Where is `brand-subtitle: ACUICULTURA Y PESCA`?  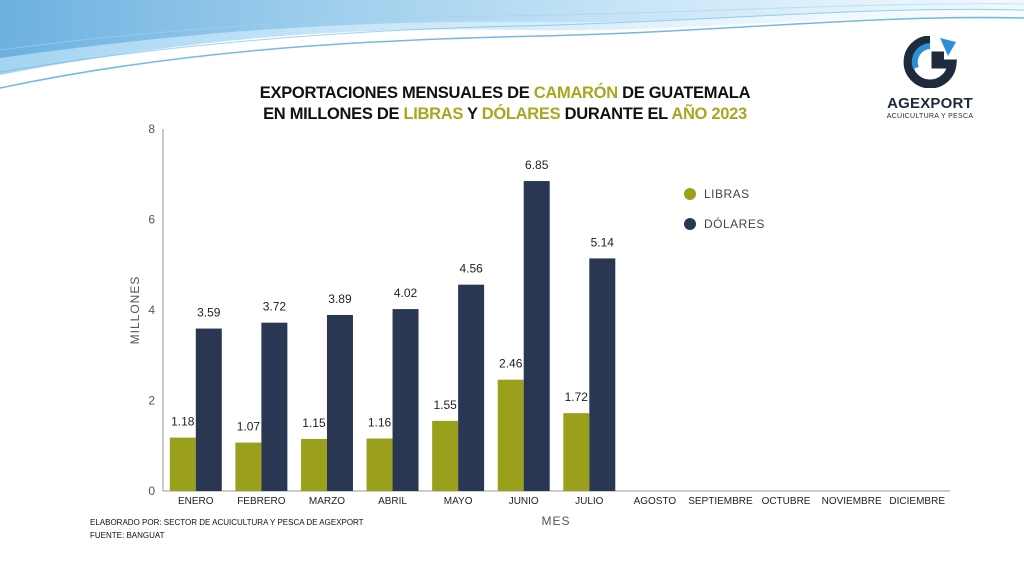 brand-subtitle: ACUICULTURA Y PESCA is located at coordinates (930, 116).